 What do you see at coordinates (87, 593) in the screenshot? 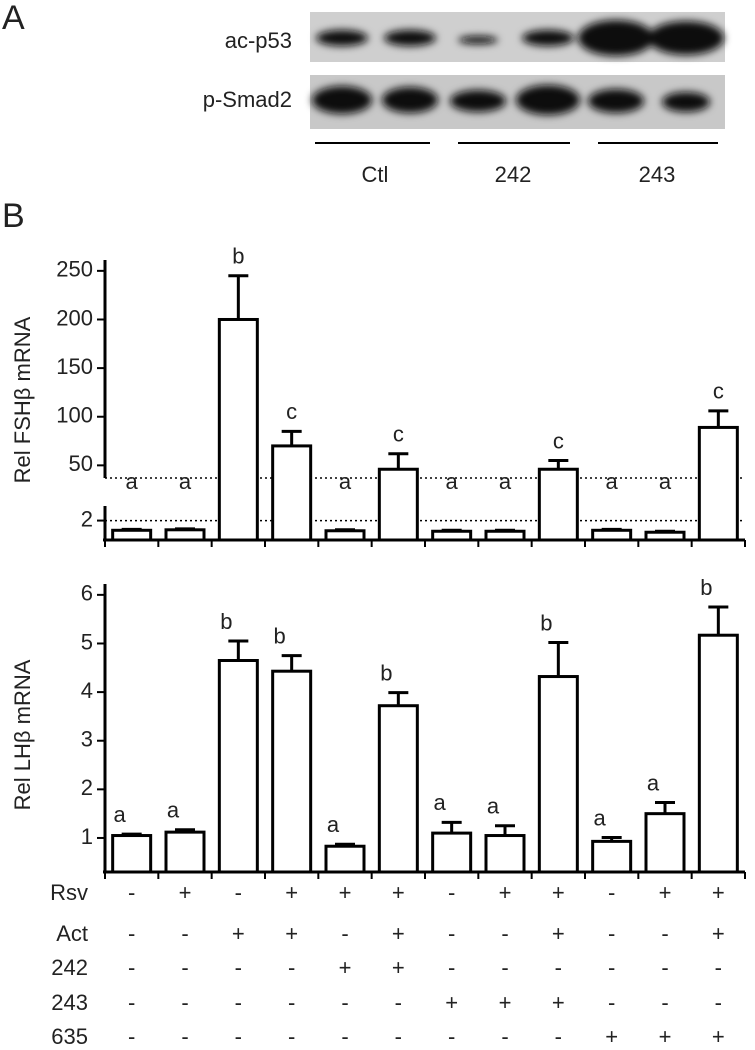
I see `y-tick-label: 6` at bounding box center [87, 593].